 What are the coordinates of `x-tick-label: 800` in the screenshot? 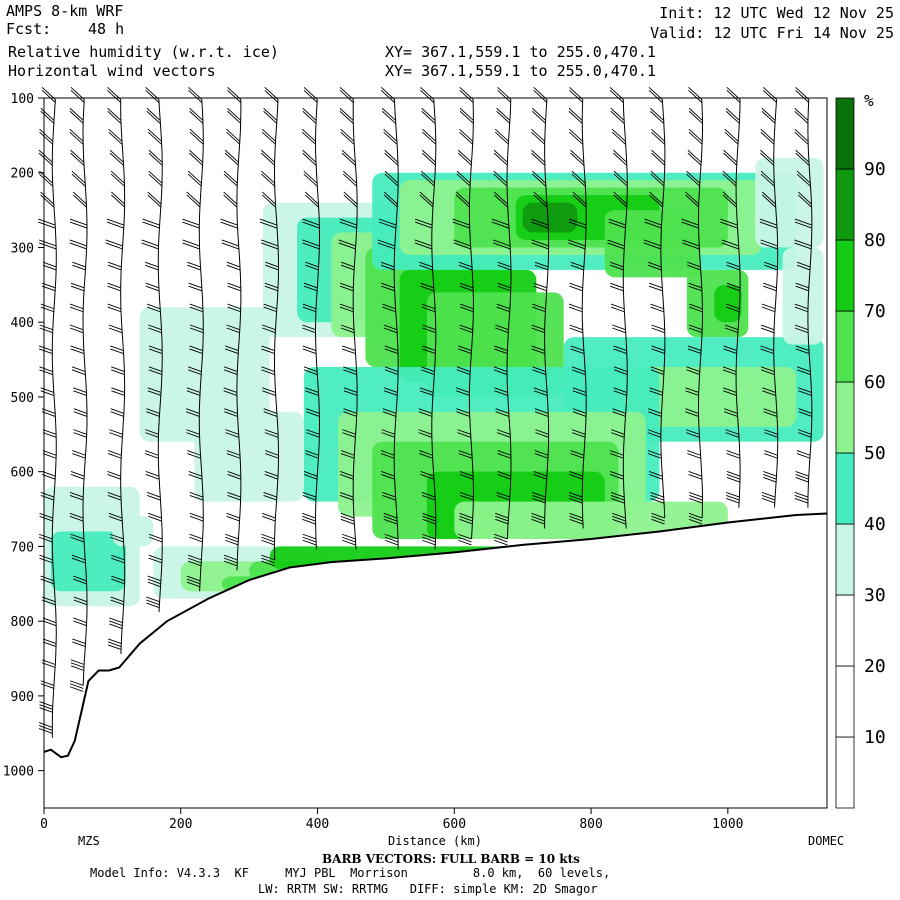 It's located at (590, 824).